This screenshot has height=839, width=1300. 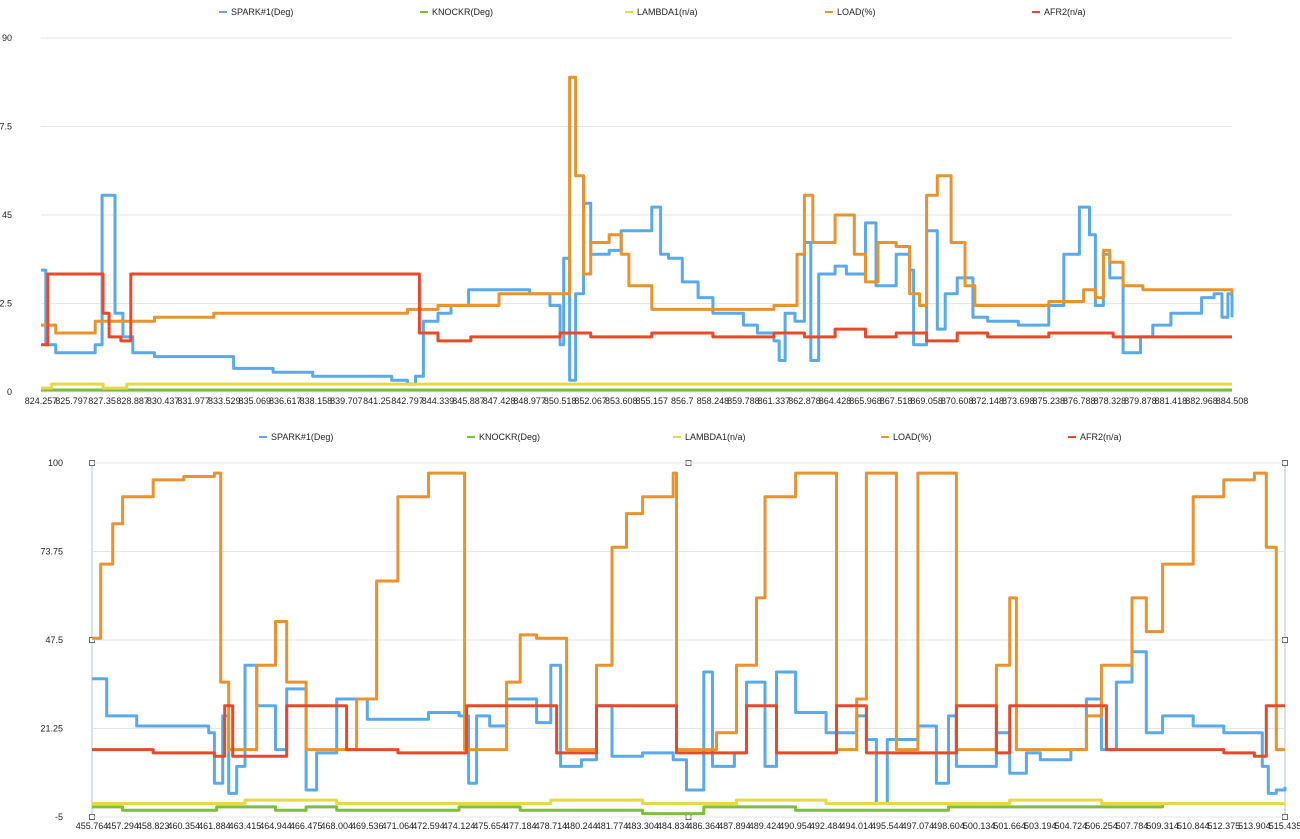 I want to click on bottom-y-tick-label: -5, so click(x=59, y=817).